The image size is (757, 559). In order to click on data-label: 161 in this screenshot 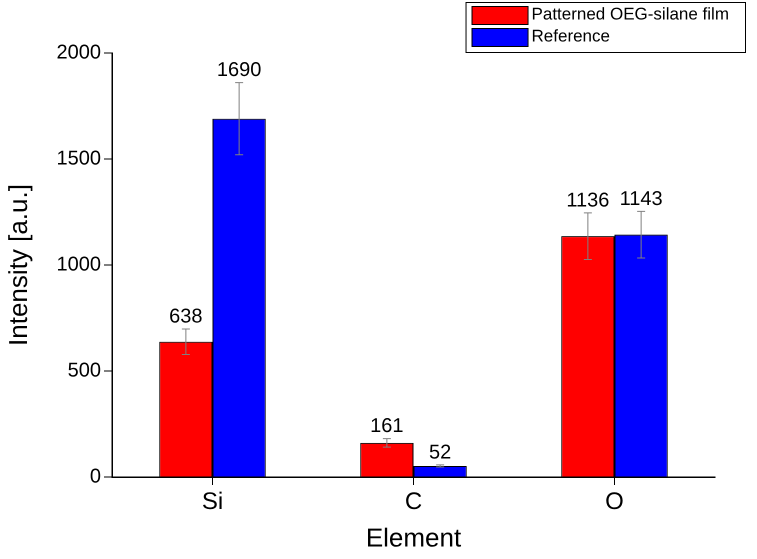, I will do `click(387, 426)`.